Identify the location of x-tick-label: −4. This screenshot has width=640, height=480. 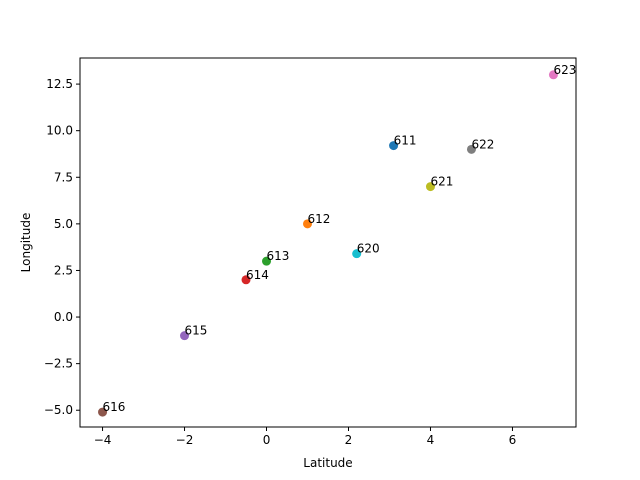
(103, 440).